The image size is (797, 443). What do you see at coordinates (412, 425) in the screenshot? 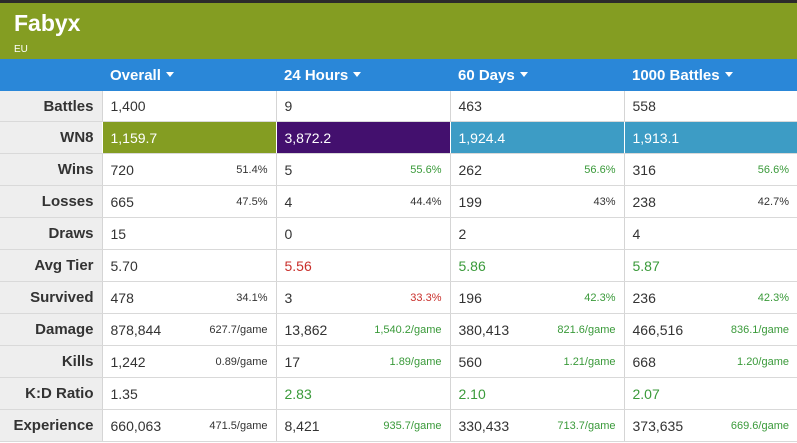
I see `stat-per-game: 935.7/game` at bounding box center [412, 425].